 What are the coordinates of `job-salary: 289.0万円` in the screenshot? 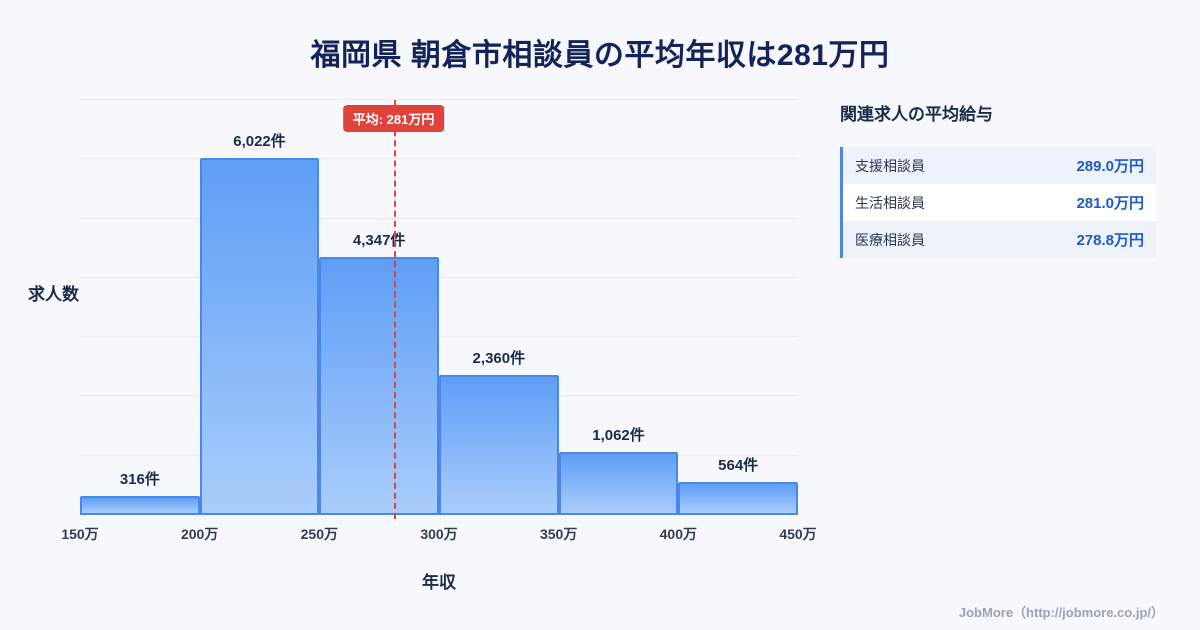 It's located at (1110, 166).